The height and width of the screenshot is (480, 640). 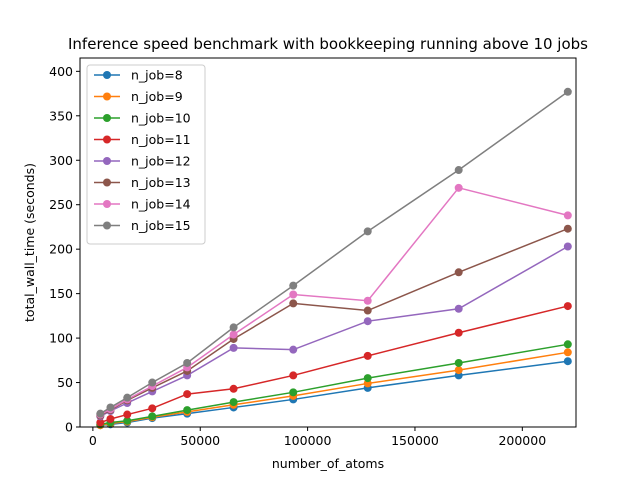 I want to click on legend-item: n_job=12, so click(x=142, y=161).